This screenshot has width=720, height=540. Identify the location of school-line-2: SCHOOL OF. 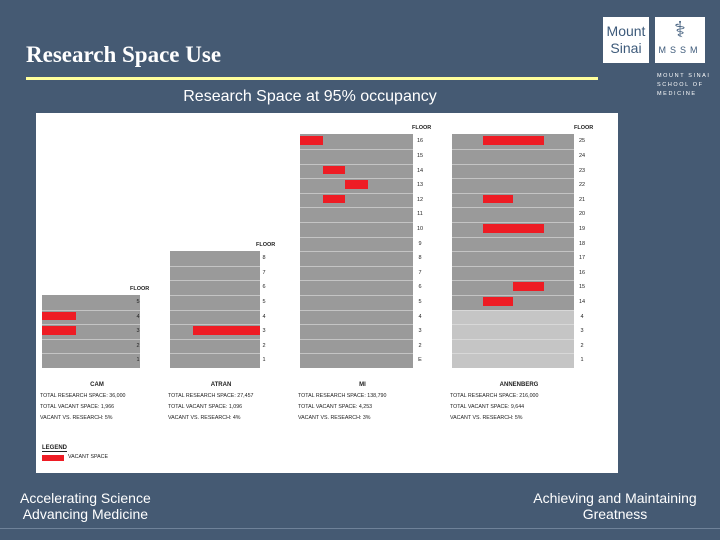
(680, 85).